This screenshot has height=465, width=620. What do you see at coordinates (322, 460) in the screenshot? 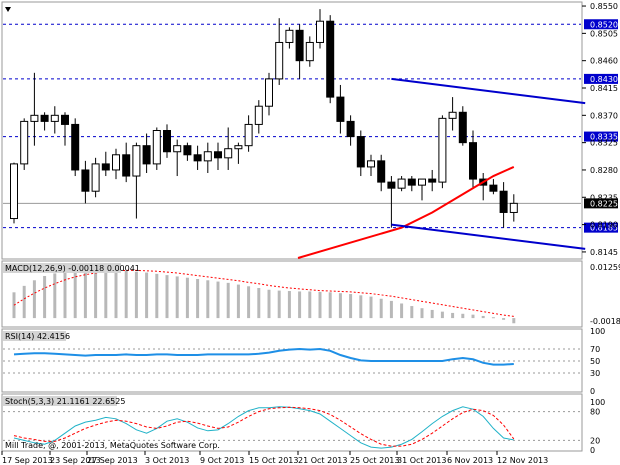
I see `x-tick-label: 21 Oct 2013` at bounding box center [322, 460].